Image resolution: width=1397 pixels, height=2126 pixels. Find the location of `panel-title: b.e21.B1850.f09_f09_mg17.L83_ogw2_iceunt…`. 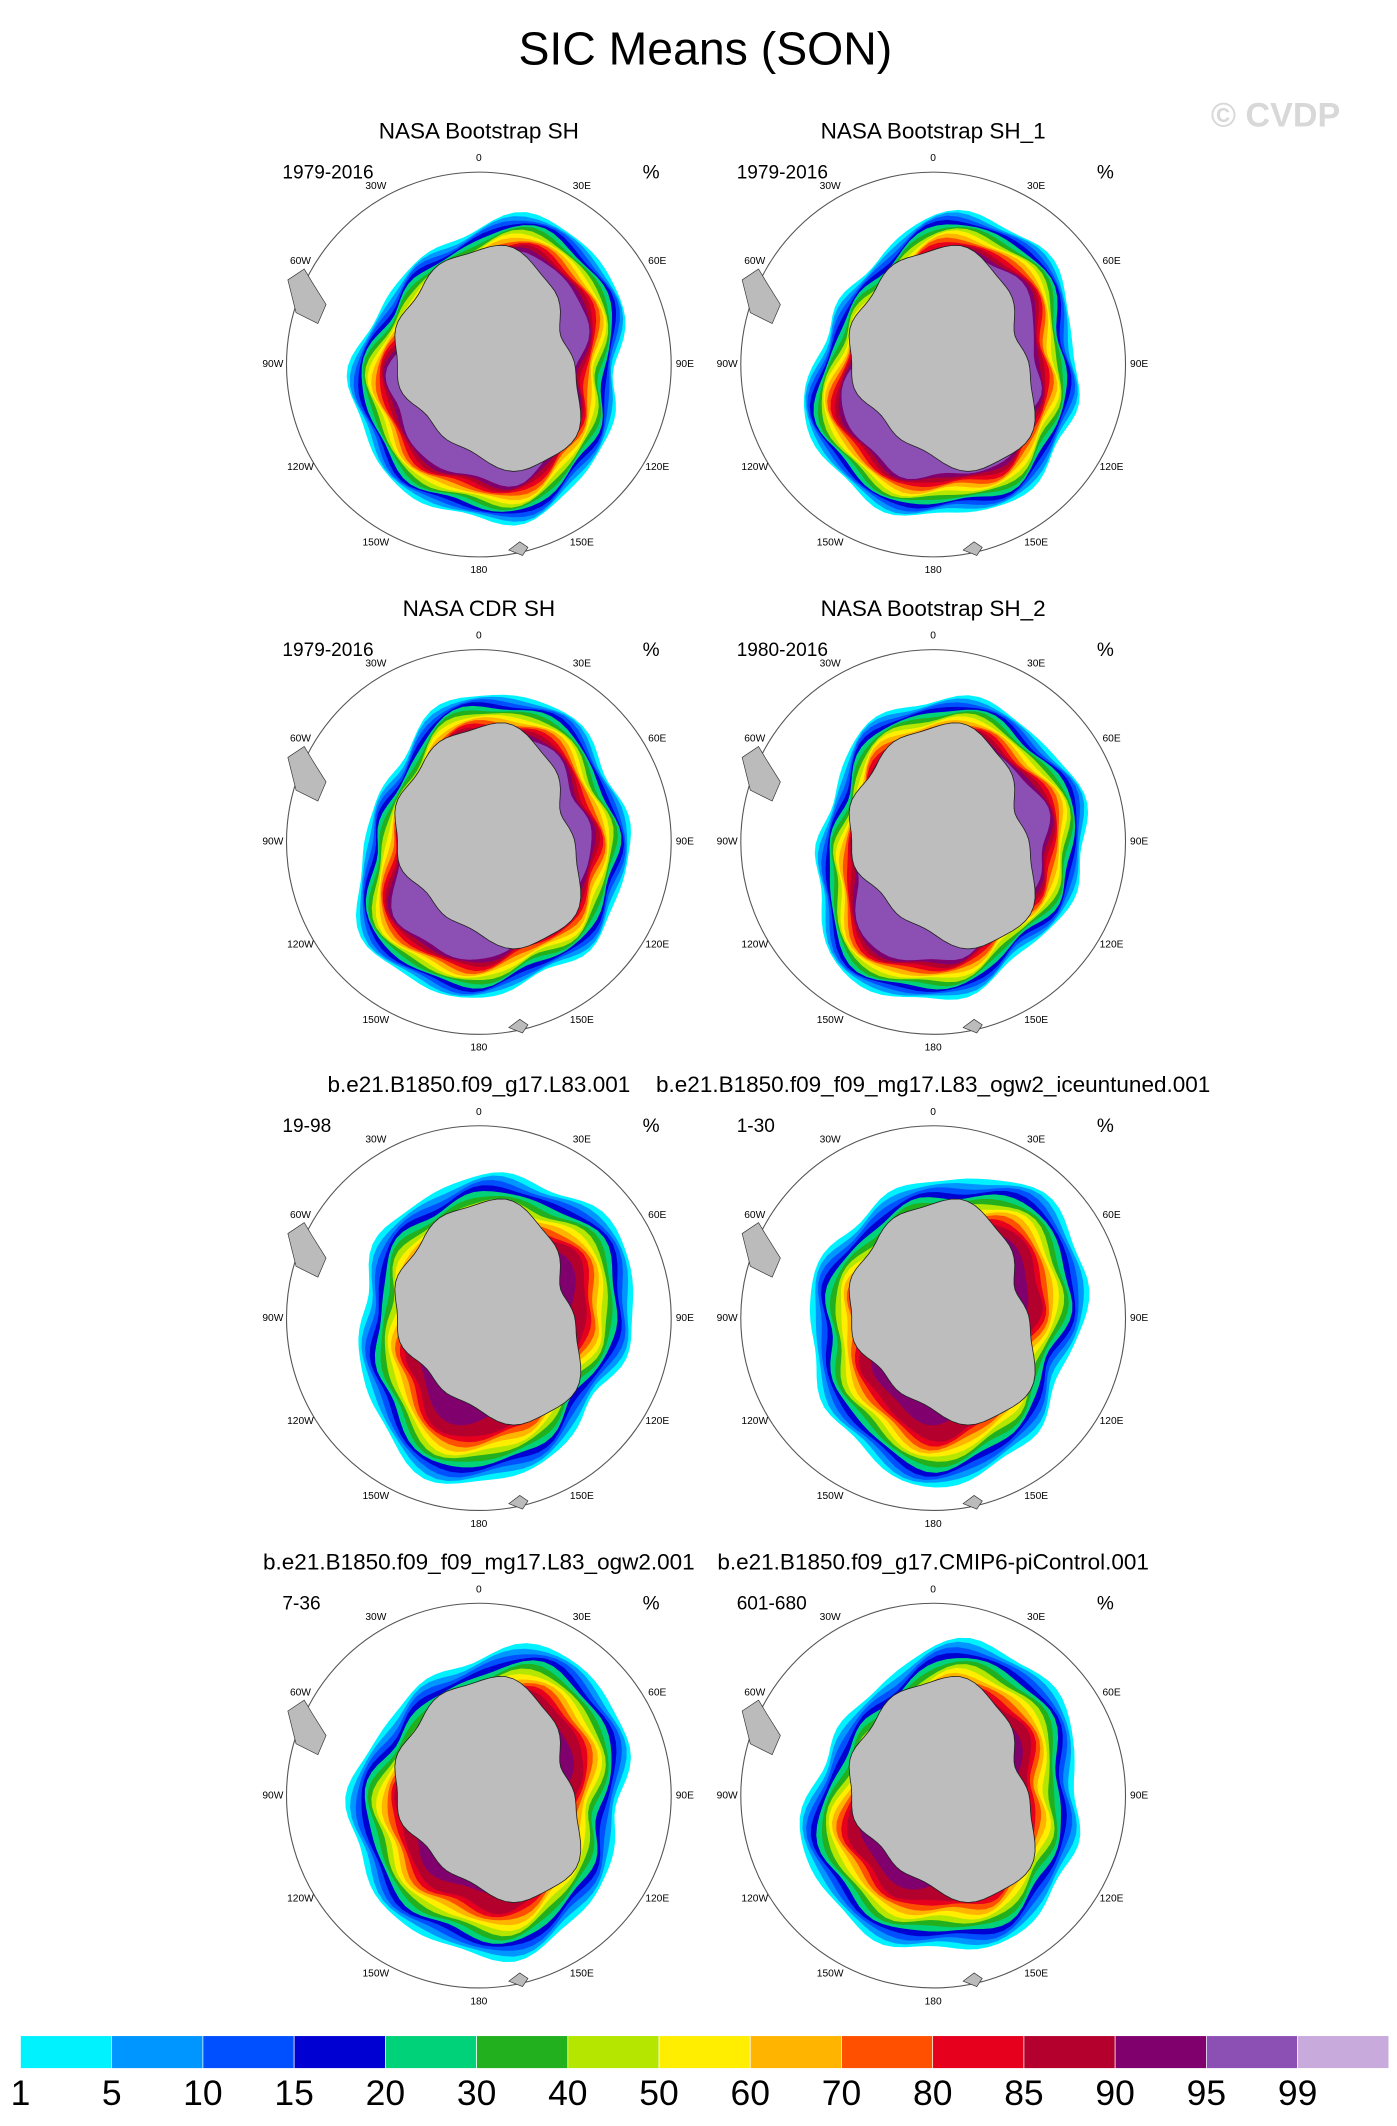

panel-title: b.e21.B1850.f09_f09_mg17.L83_ogw2_iceunt… is located at coordinates (933, 1084).